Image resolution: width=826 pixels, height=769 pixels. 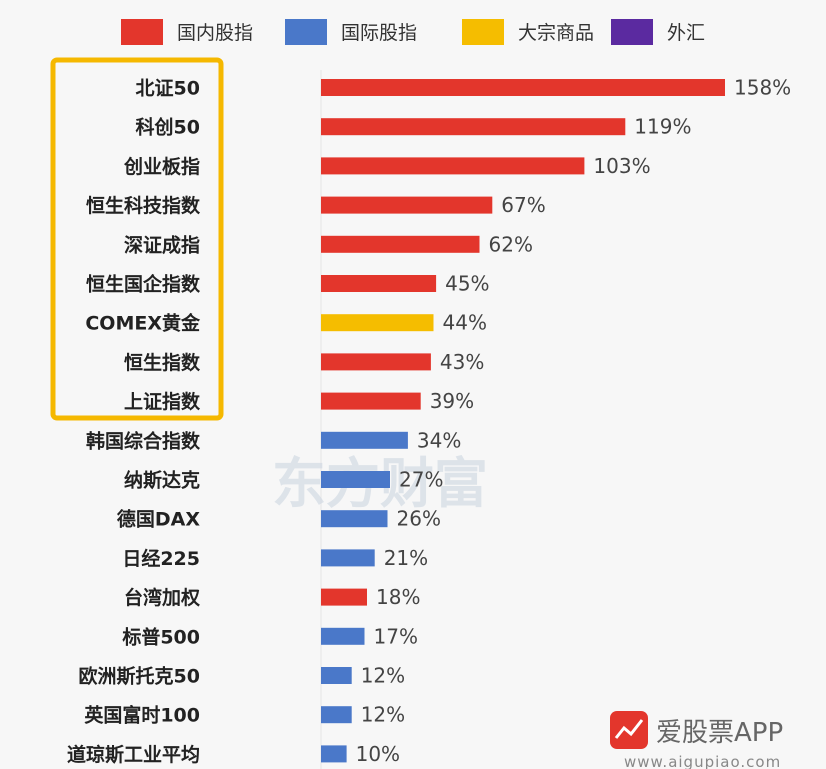 I want to click on value-label: 158%, so click(x=762, y=88).